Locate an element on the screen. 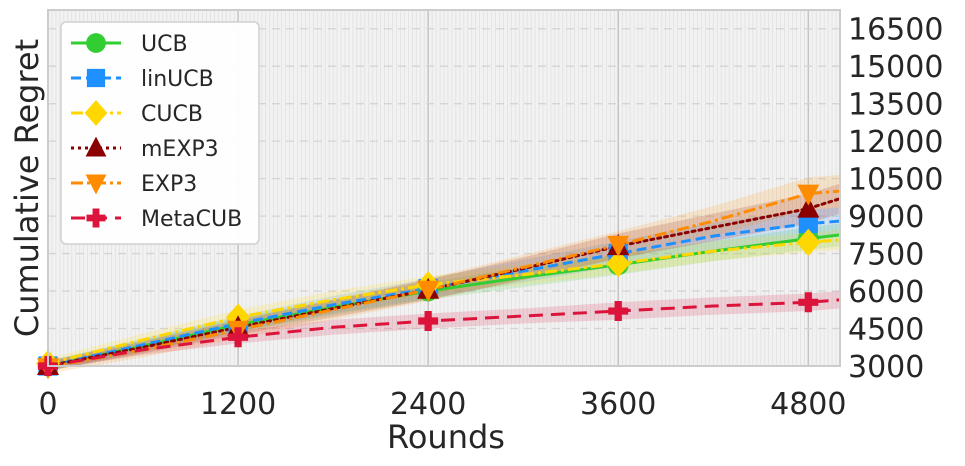  y-tick-label: 12000 is located at coordinates (895, 142).